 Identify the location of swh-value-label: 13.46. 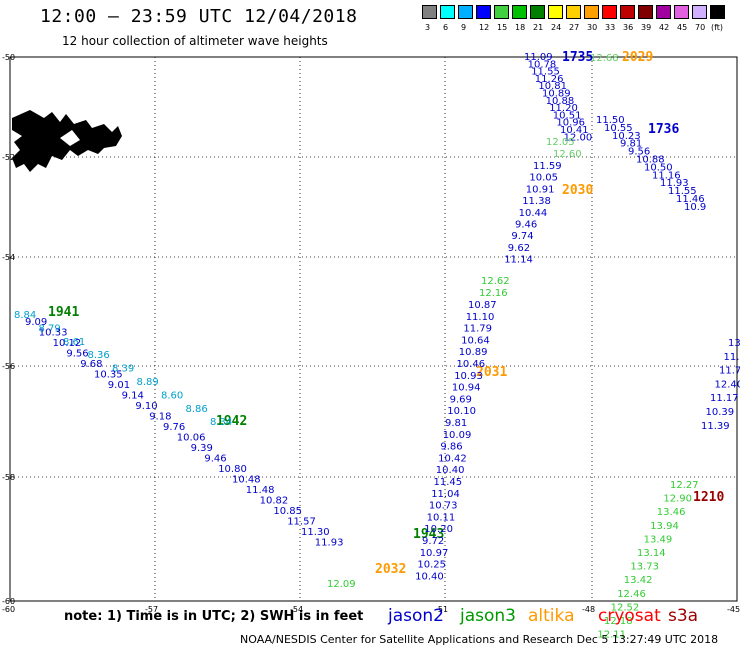
(671, 512).